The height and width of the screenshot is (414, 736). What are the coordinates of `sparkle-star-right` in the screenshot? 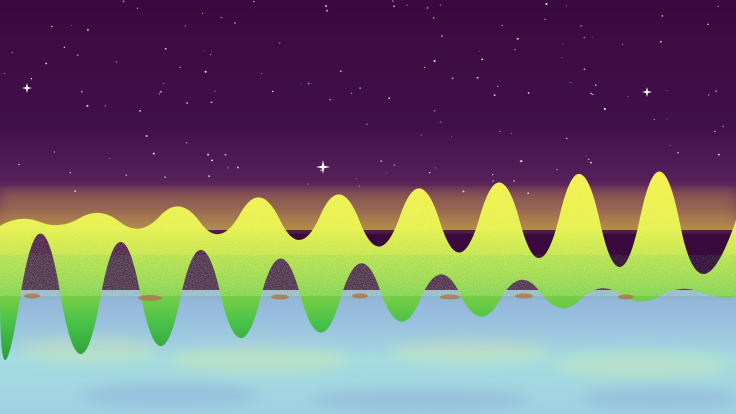 It's located at (647, 92).